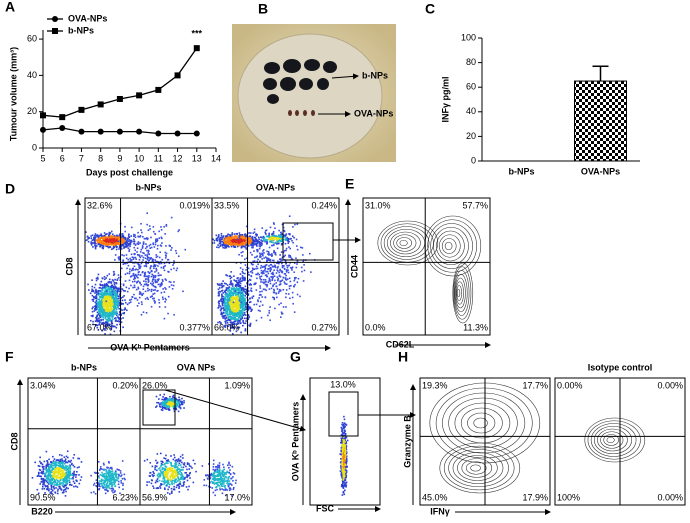 This screenshot has height=523, width=690. I want to click on contour-line, so click(462, 293).